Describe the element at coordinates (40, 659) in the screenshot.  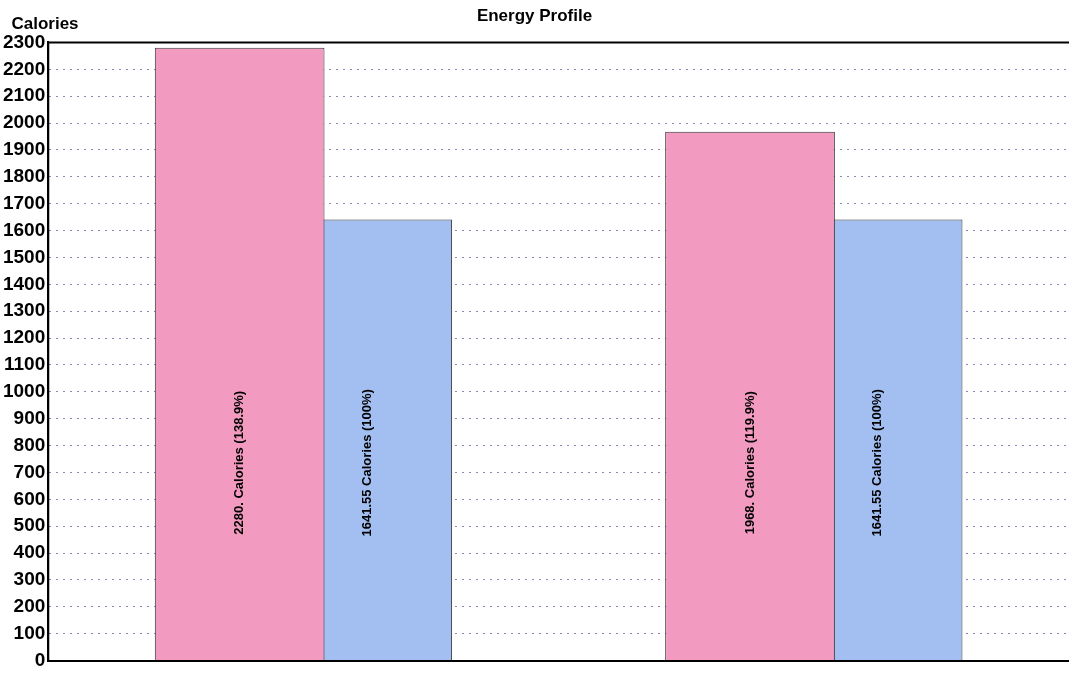
I see `y-tick-label: 0` at that location.